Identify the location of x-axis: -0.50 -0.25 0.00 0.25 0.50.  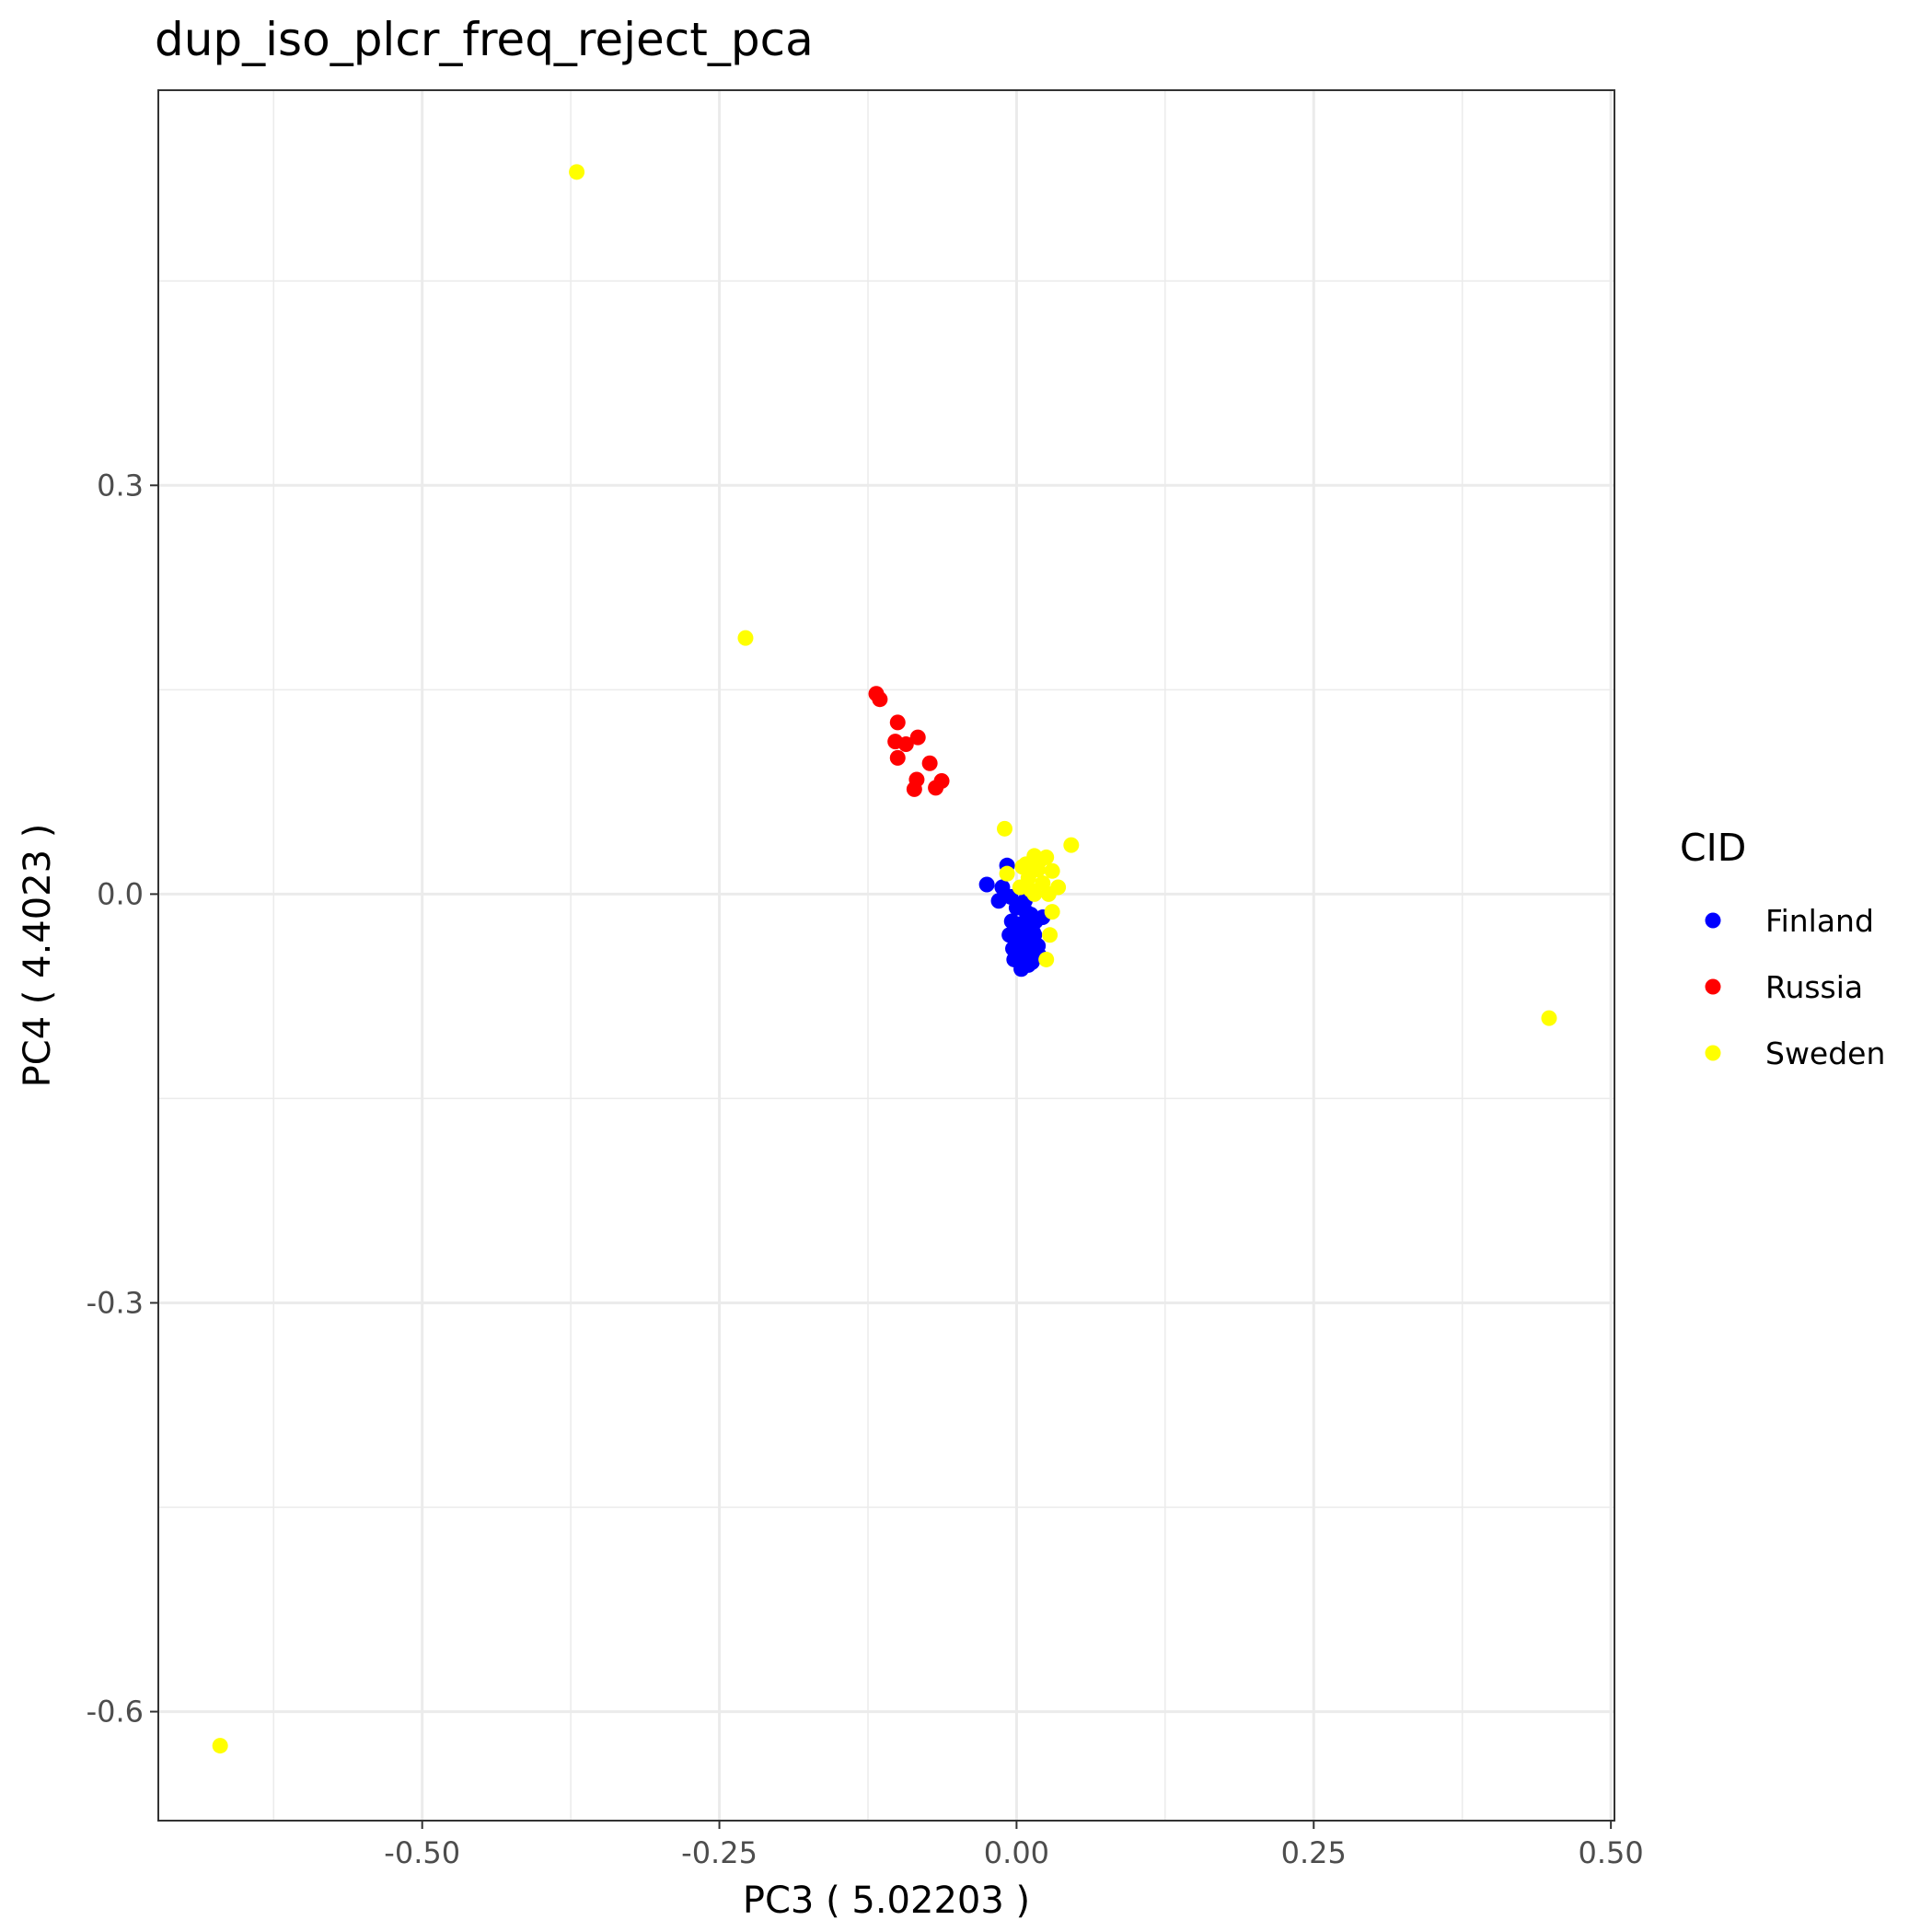
(1014, 1846).